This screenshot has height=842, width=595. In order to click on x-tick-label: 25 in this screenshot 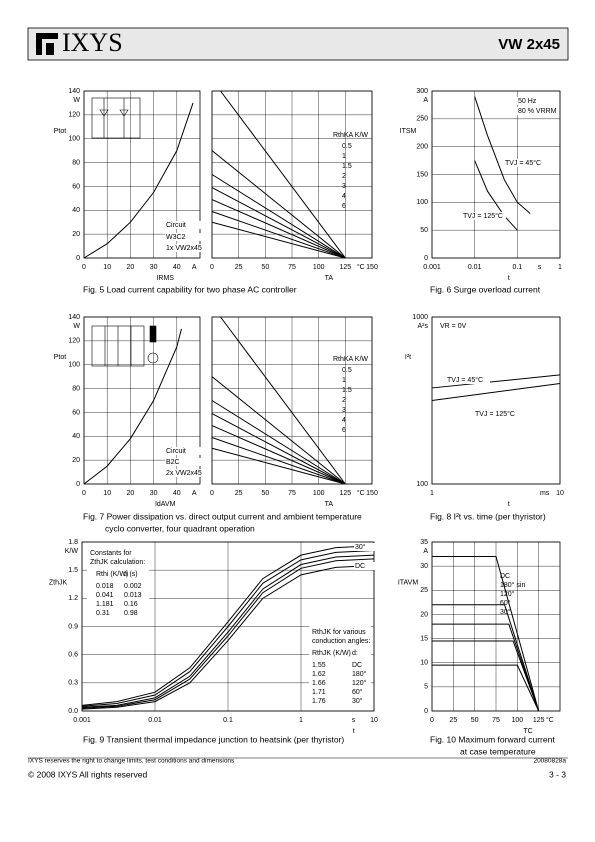, I will do `click(239, 493)`.